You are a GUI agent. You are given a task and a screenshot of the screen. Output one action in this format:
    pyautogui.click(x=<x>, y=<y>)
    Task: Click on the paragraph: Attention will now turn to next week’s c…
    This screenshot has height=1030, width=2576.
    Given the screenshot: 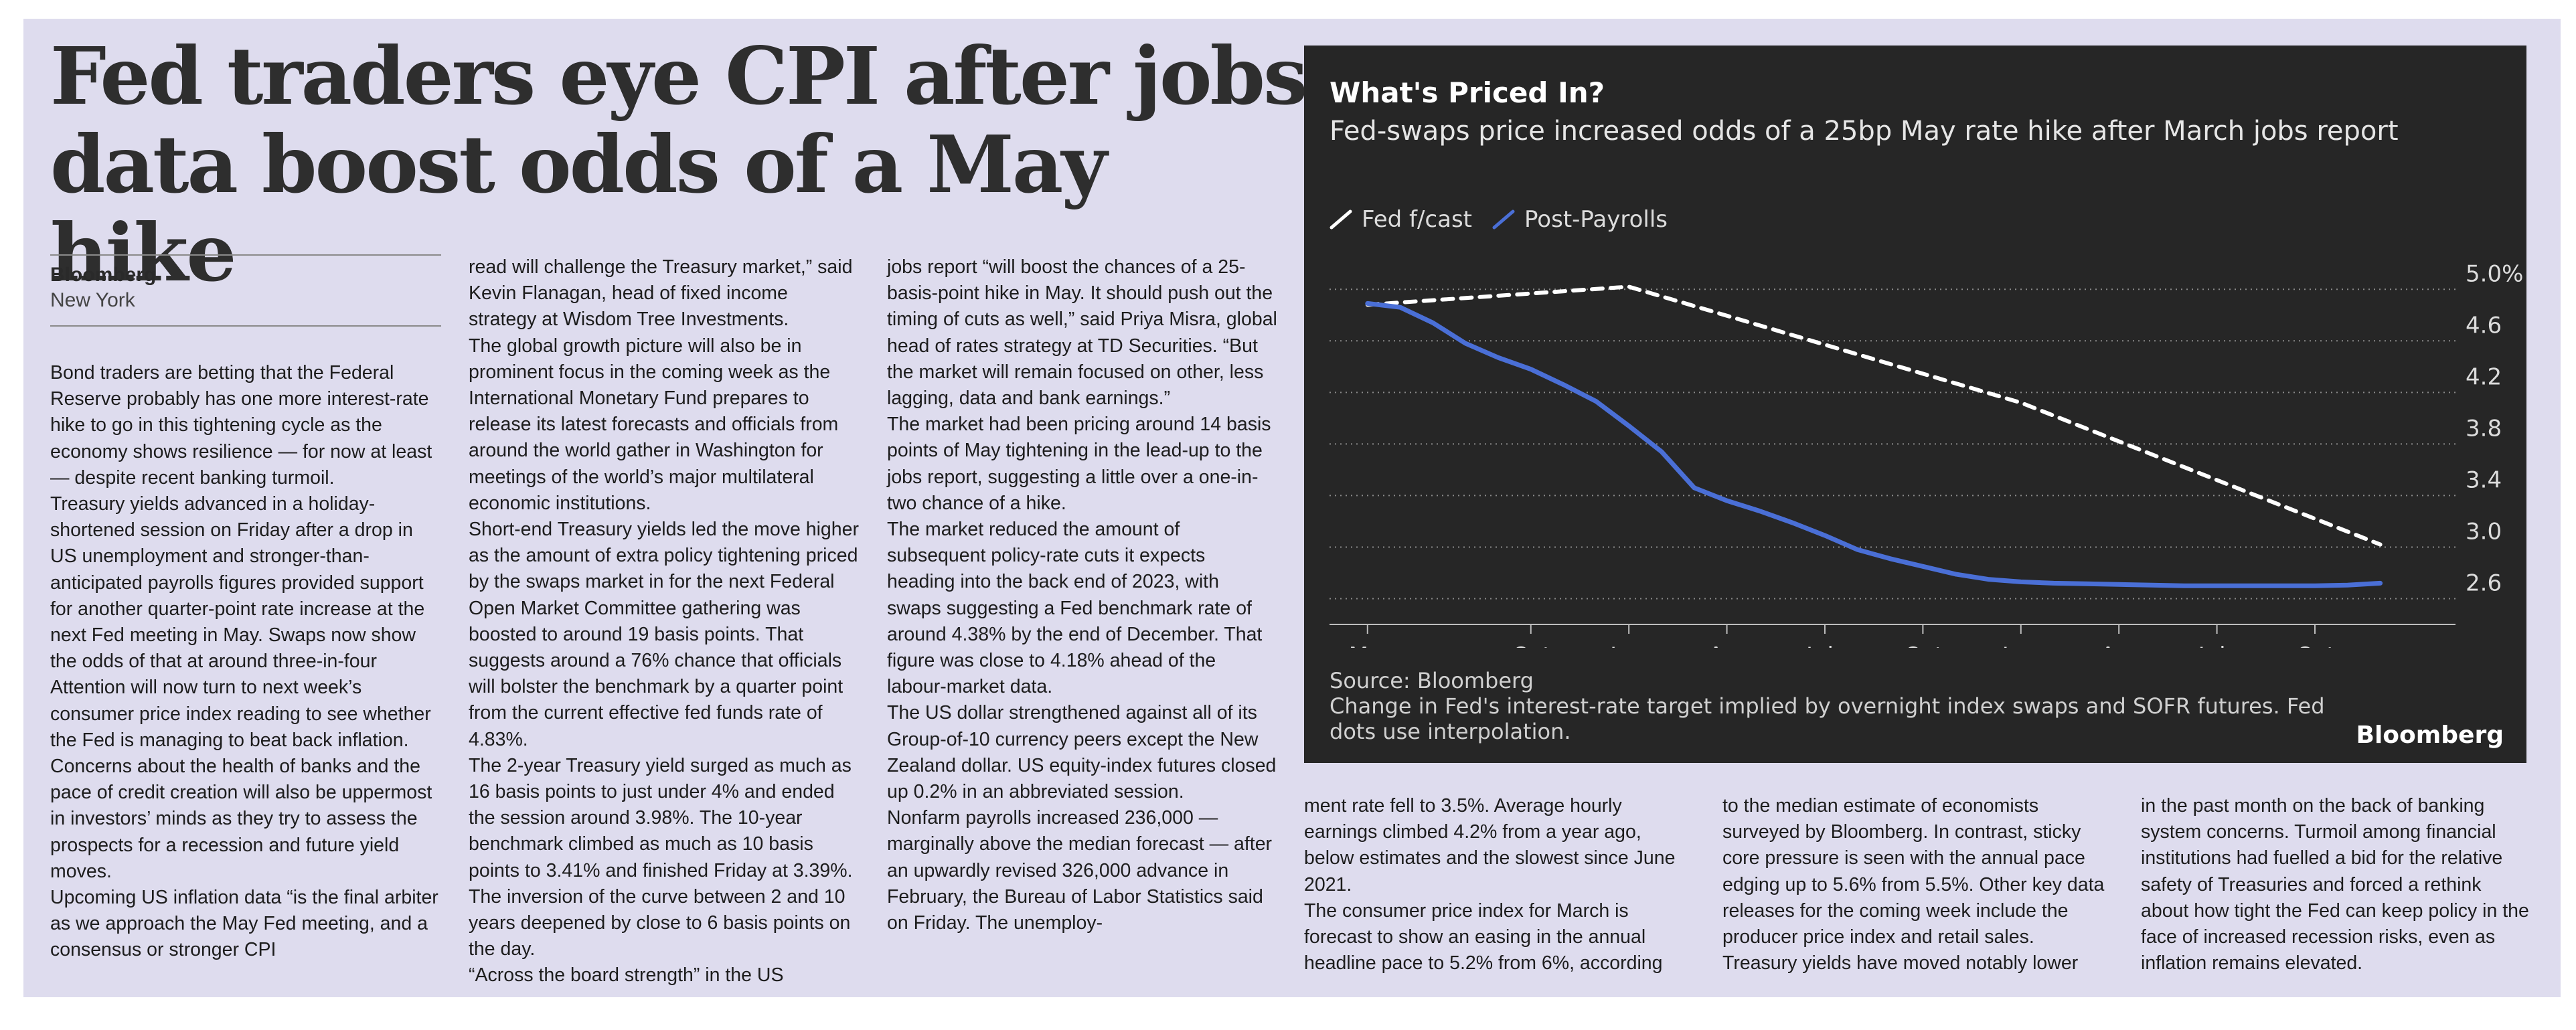 What is the action you would take?
    pyautogui.click(x=241, y=779)
    